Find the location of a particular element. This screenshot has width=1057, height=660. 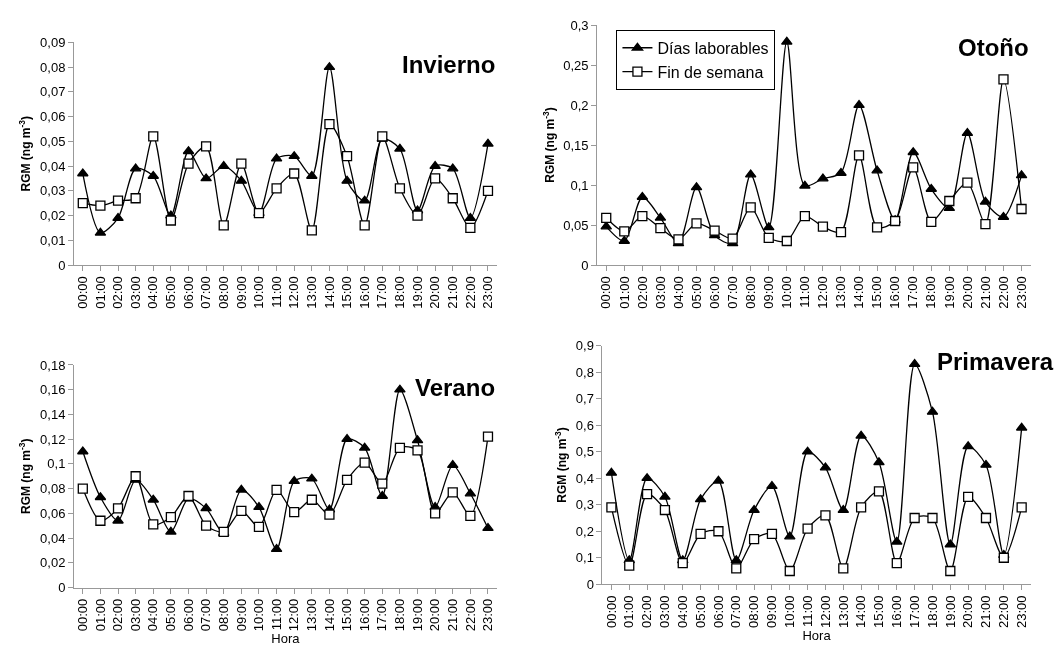

legend-label: Días laborables is located at coordinates (713, 48).